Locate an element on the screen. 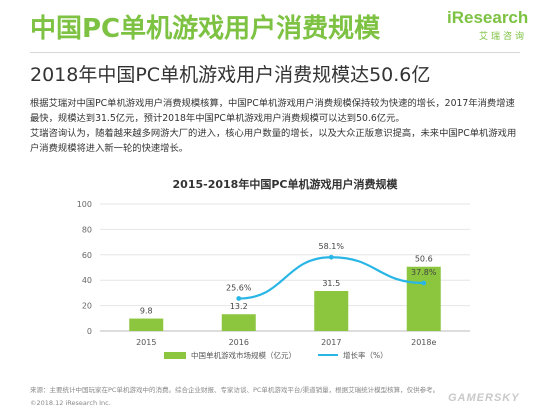 This screenshot has width=550, height=412. bar-value-label: 31.5 is located at coordinates (331, 283).